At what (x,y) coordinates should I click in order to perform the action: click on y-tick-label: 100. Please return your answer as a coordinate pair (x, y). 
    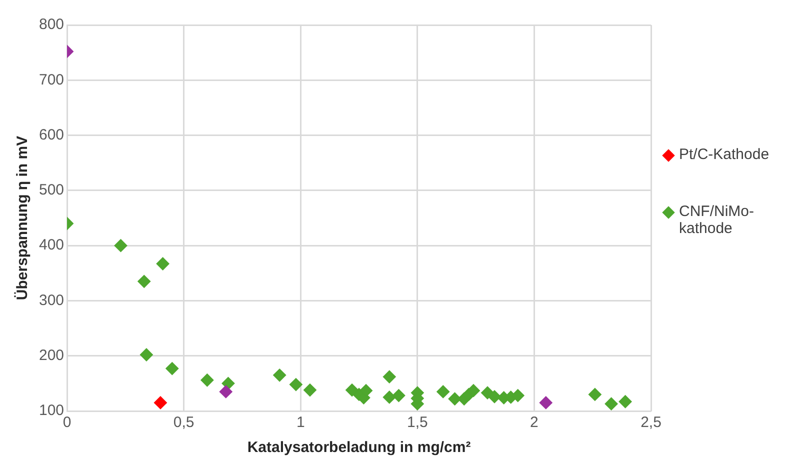
    Looking at the image, I should click on (51, 411).